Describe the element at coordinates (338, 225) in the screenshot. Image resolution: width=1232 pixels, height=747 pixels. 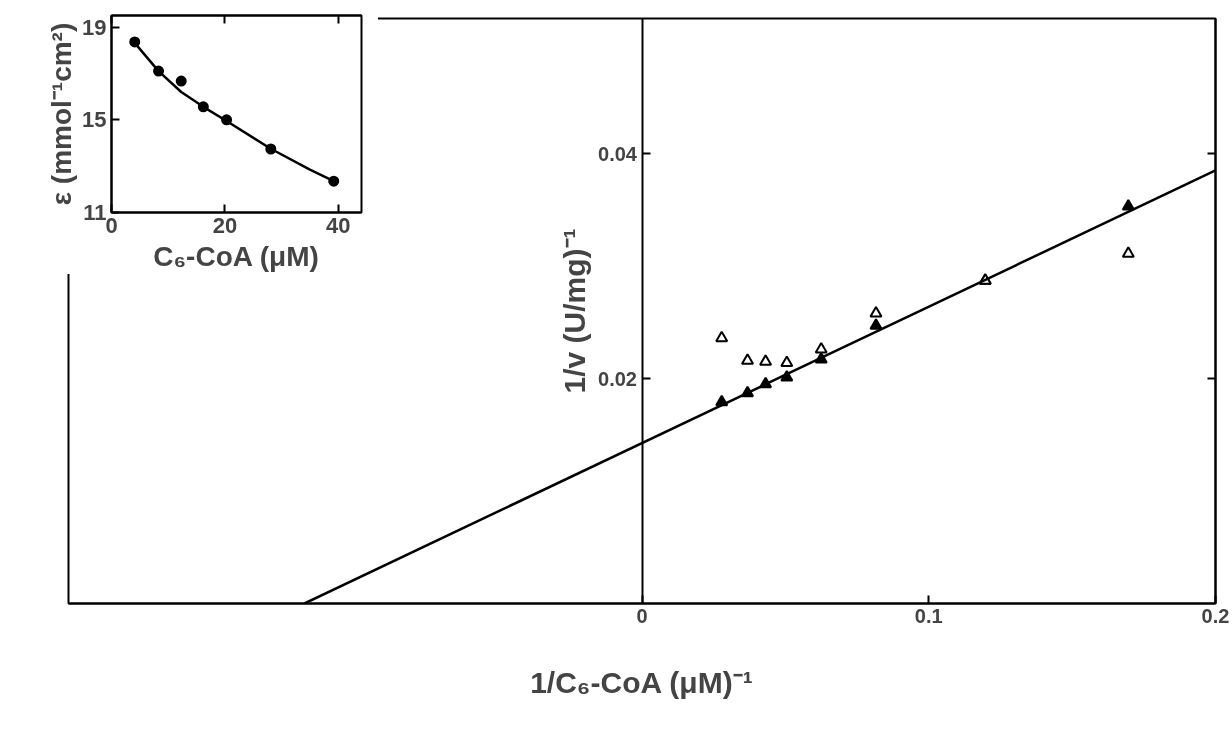
I see `x-tick-label: 40` at that location.